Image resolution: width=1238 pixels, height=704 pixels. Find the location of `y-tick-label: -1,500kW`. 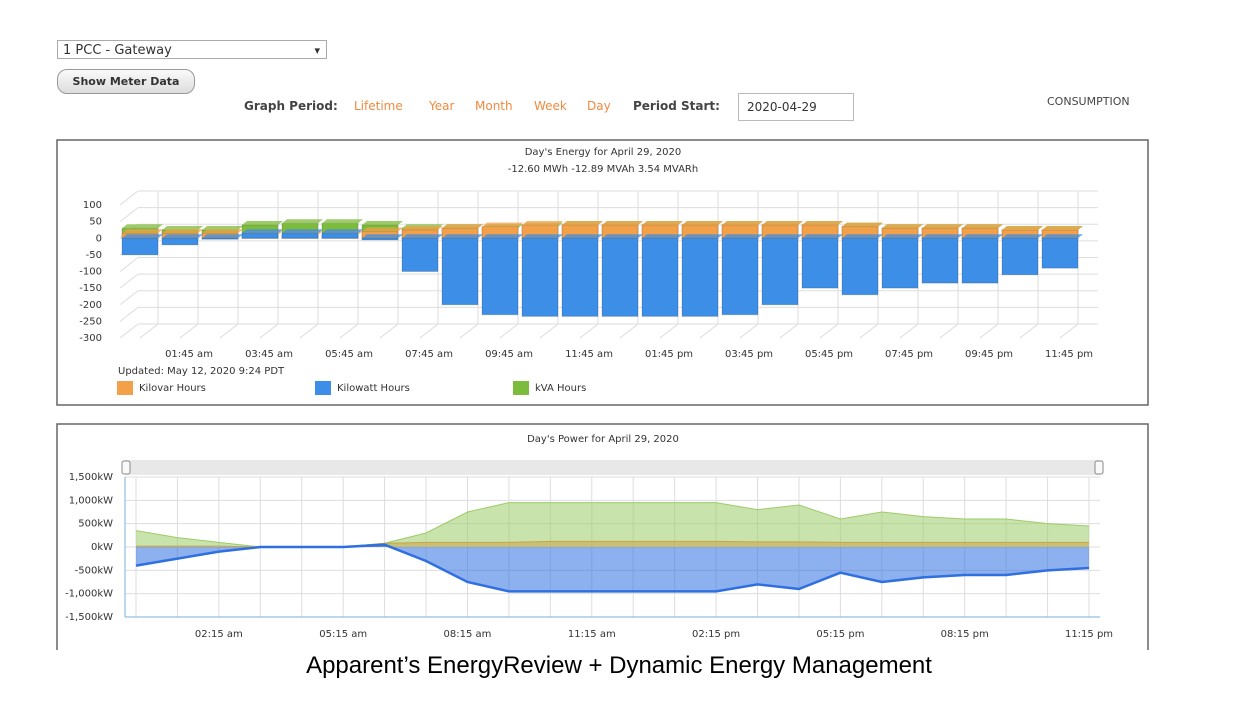

y-tick-label: -1,500kW is located at coordinates (89, 617).